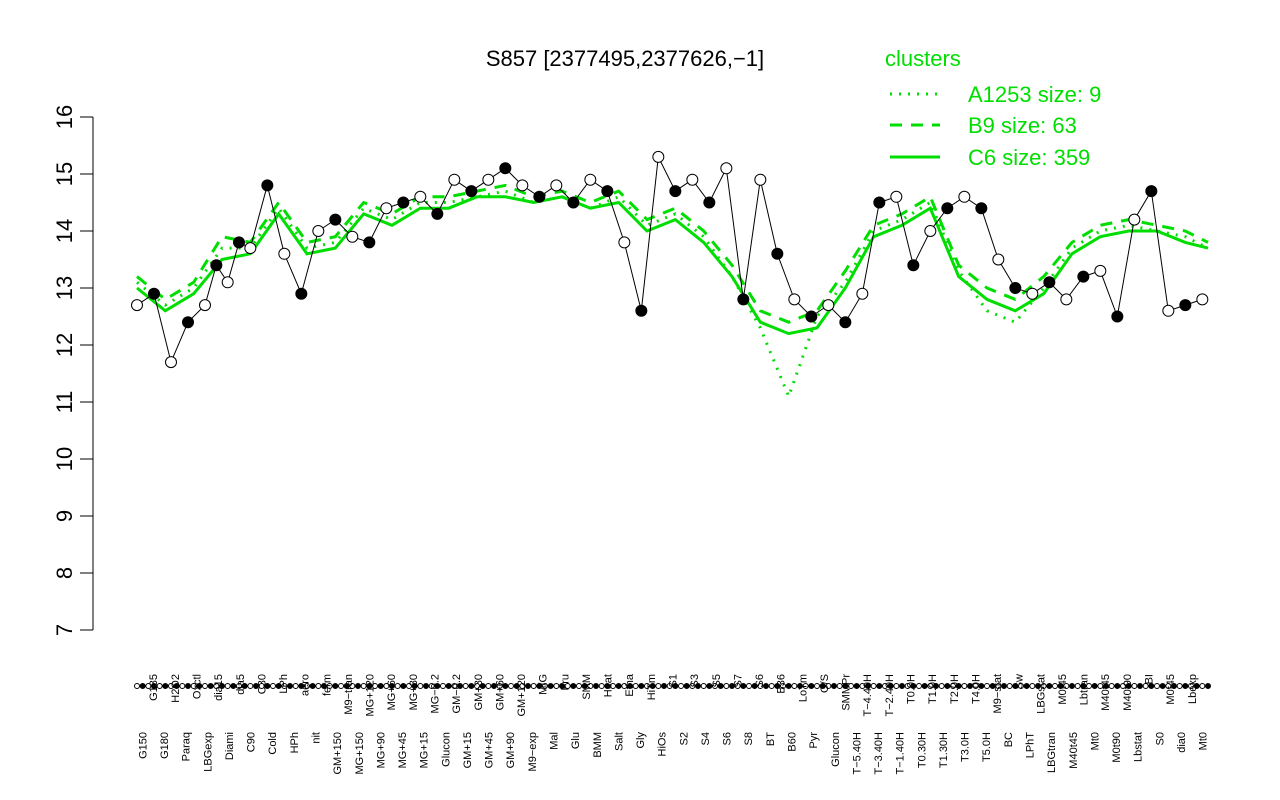 The height and width of the screenshot is (800, 1280). What do you see at coordinates (165, 745) in the screenshot?
I see `x-tick-label: G180` at bounding box center [165, 745].